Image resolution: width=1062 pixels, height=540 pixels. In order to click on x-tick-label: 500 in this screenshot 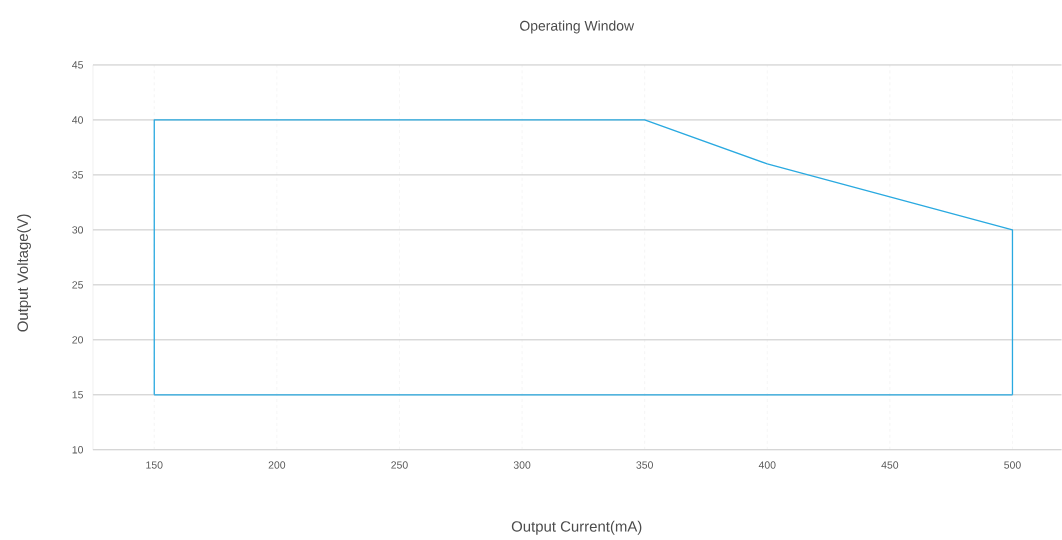, I will do `click(1012, 465)`.